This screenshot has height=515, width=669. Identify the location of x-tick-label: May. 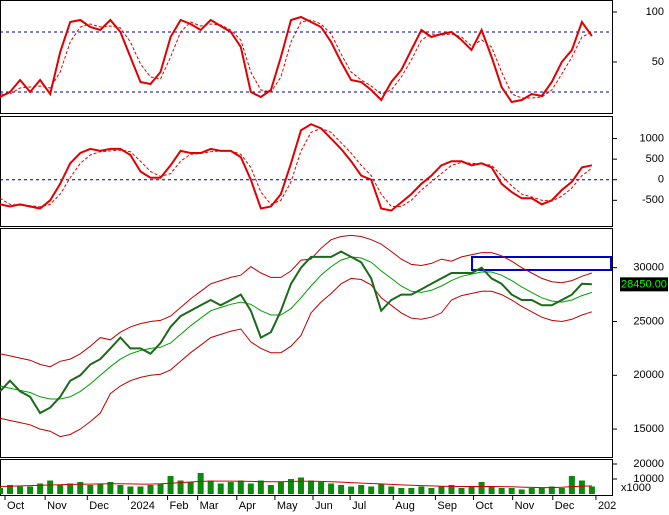
(287, 506).